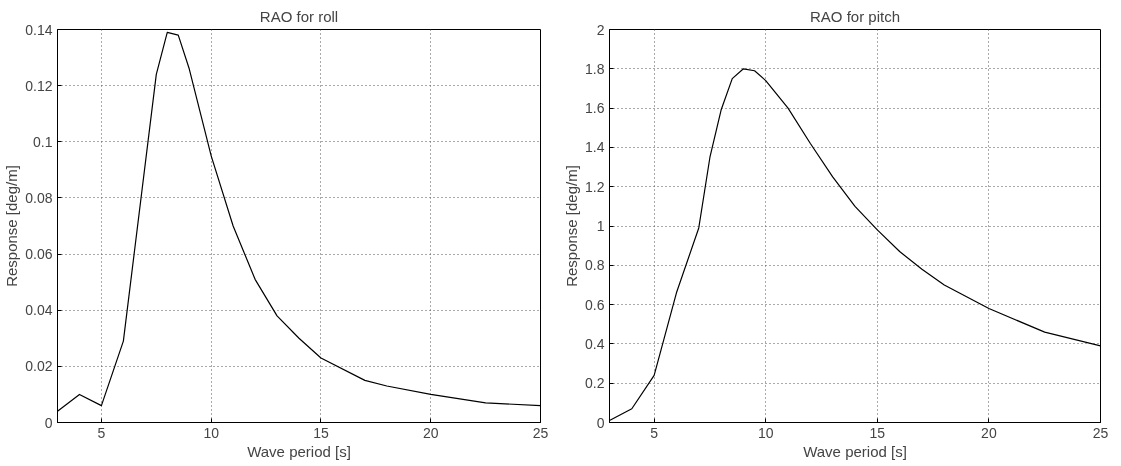 The image size is (1121, 466). I want to click on y-tick-label: 1.2, so click(595, 186).